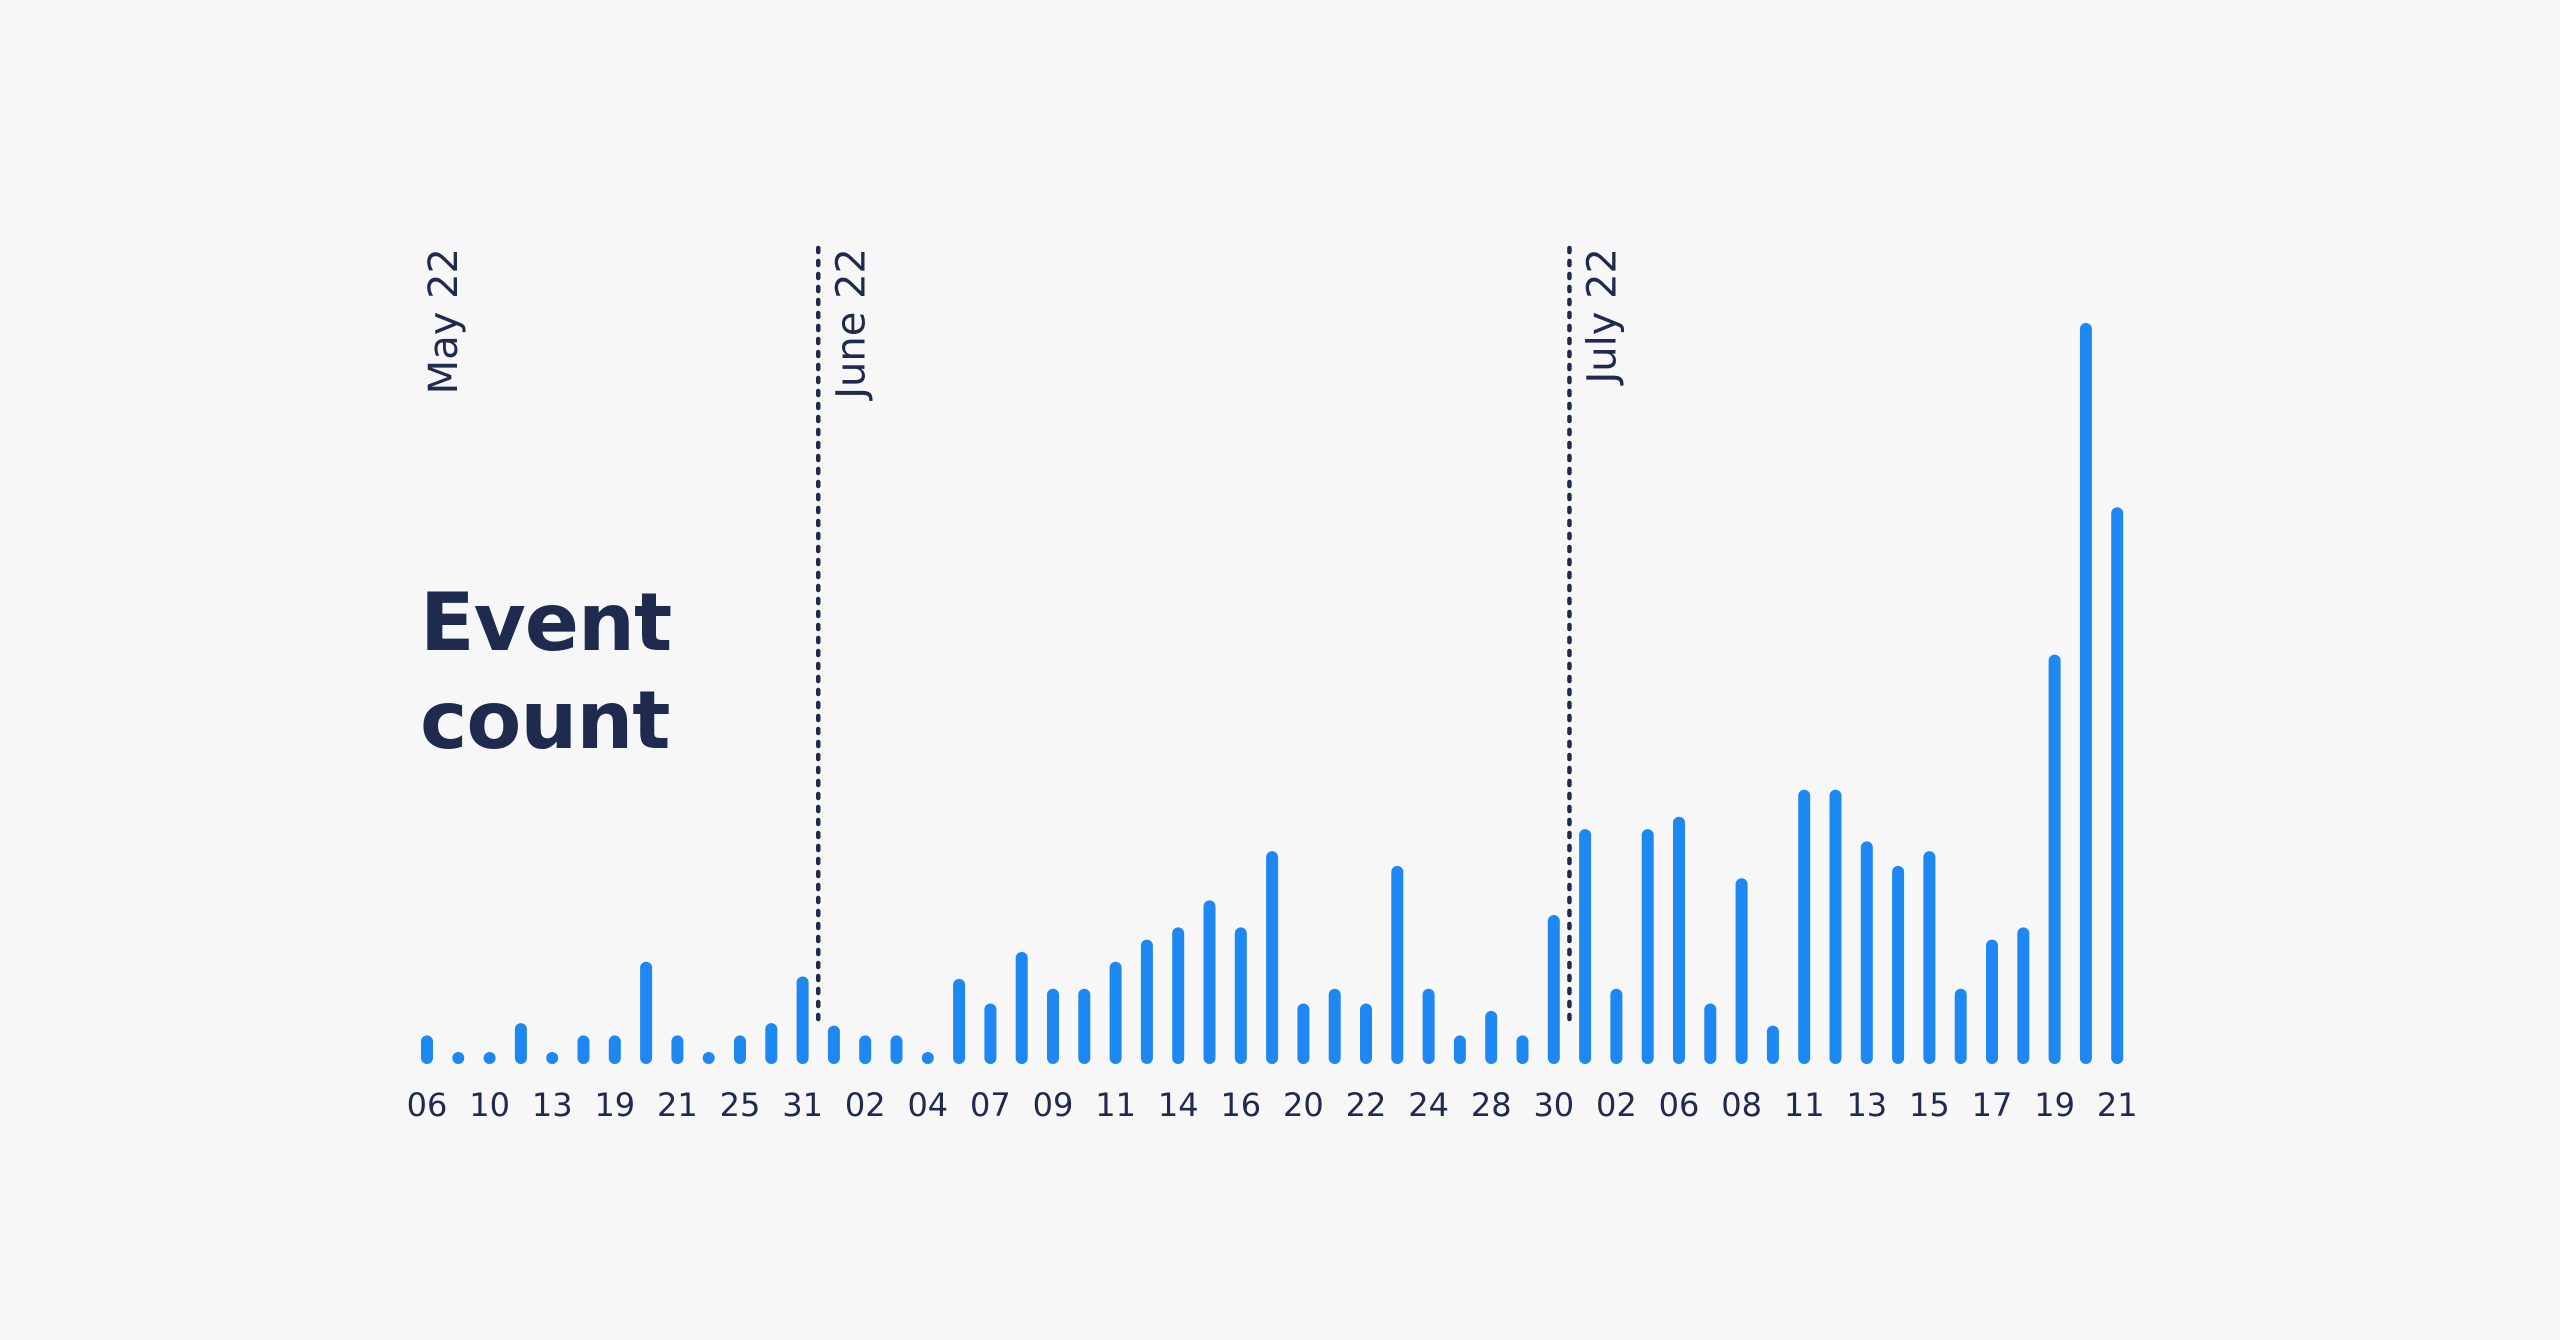  Describe the element at coordinates (545, 720) in the screenshot. I see `chart-title-line-2: count` at that location.